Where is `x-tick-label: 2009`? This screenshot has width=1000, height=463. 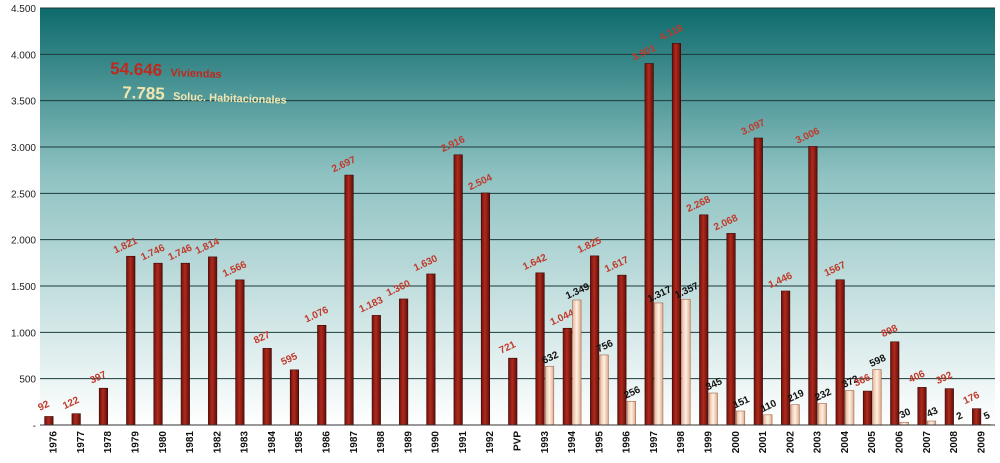 x-tick-label: 2009 is located at coordinates (981, 442).